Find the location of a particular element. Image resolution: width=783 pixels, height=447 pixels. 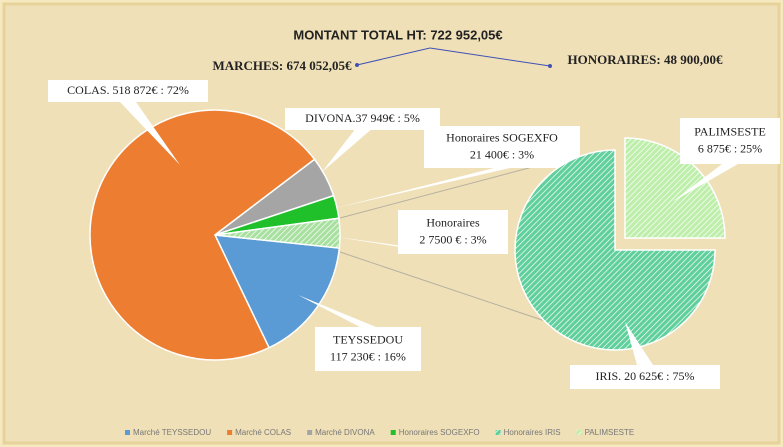

legend-label: Marché DIVONA is located at coordinates (345, 432).